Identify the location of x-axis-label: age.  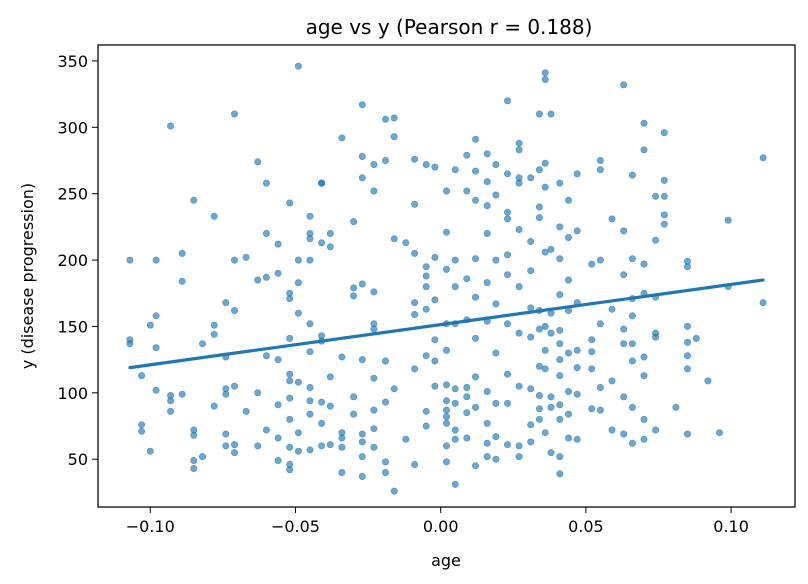
(446, 560).